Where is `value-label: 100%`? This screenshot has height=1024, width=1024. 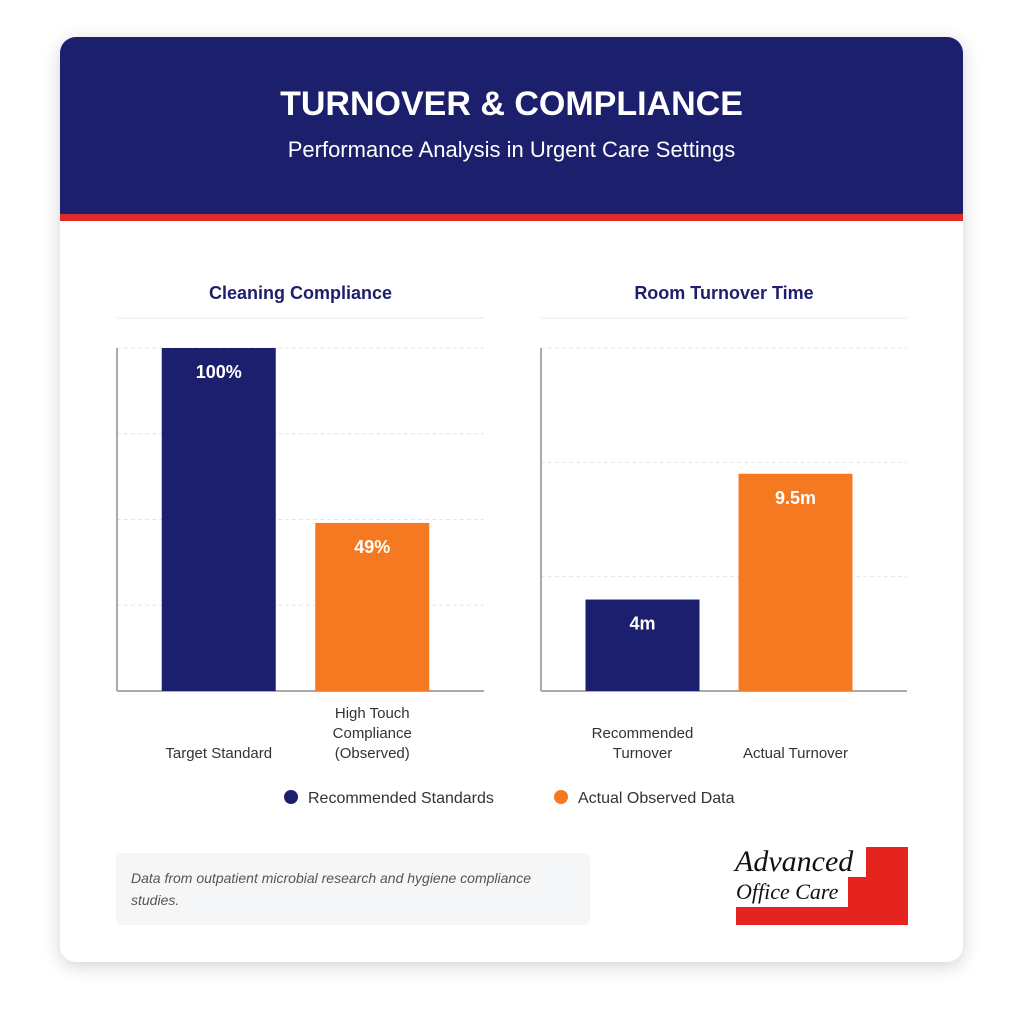
value-label: 100% is located at coordinates (219, 372).